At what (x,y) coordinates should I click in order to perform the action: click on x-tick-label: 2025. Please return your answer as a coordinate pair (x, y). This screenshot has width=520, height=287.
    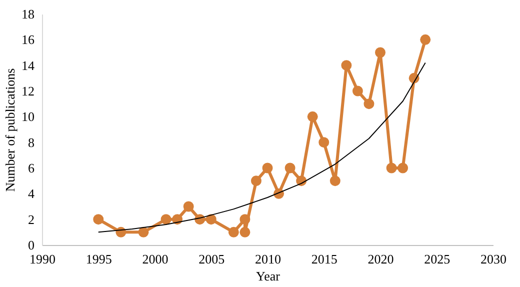
    Looking at the image, I should click on (437, 259).